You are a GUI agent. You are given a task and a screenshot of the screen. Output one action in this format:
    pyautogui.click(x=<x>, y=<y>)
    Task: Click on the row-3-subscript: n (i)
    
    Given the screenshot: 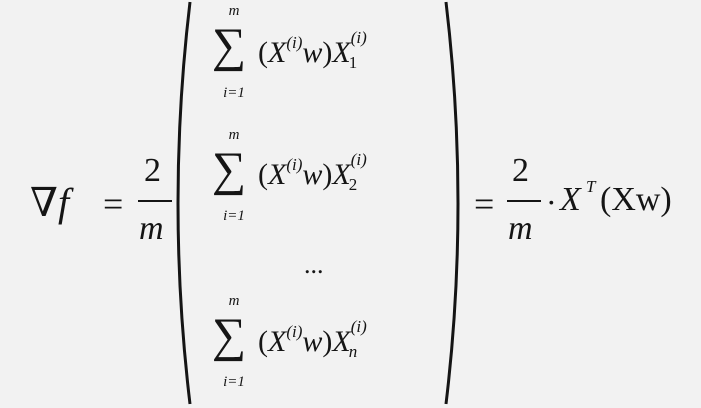 What is the action you would take?
    pyautogui.click(x=357, y=339)
    